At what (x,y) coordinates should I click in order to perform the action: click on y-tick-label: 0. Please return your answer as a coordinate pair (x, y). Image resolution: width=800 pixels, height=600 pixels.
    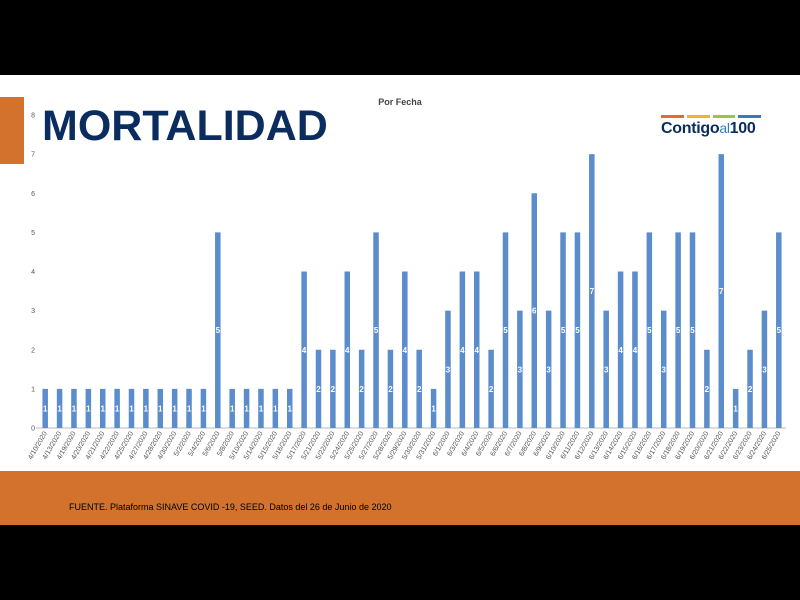
    Looking at the image, I should click on (33, 429).